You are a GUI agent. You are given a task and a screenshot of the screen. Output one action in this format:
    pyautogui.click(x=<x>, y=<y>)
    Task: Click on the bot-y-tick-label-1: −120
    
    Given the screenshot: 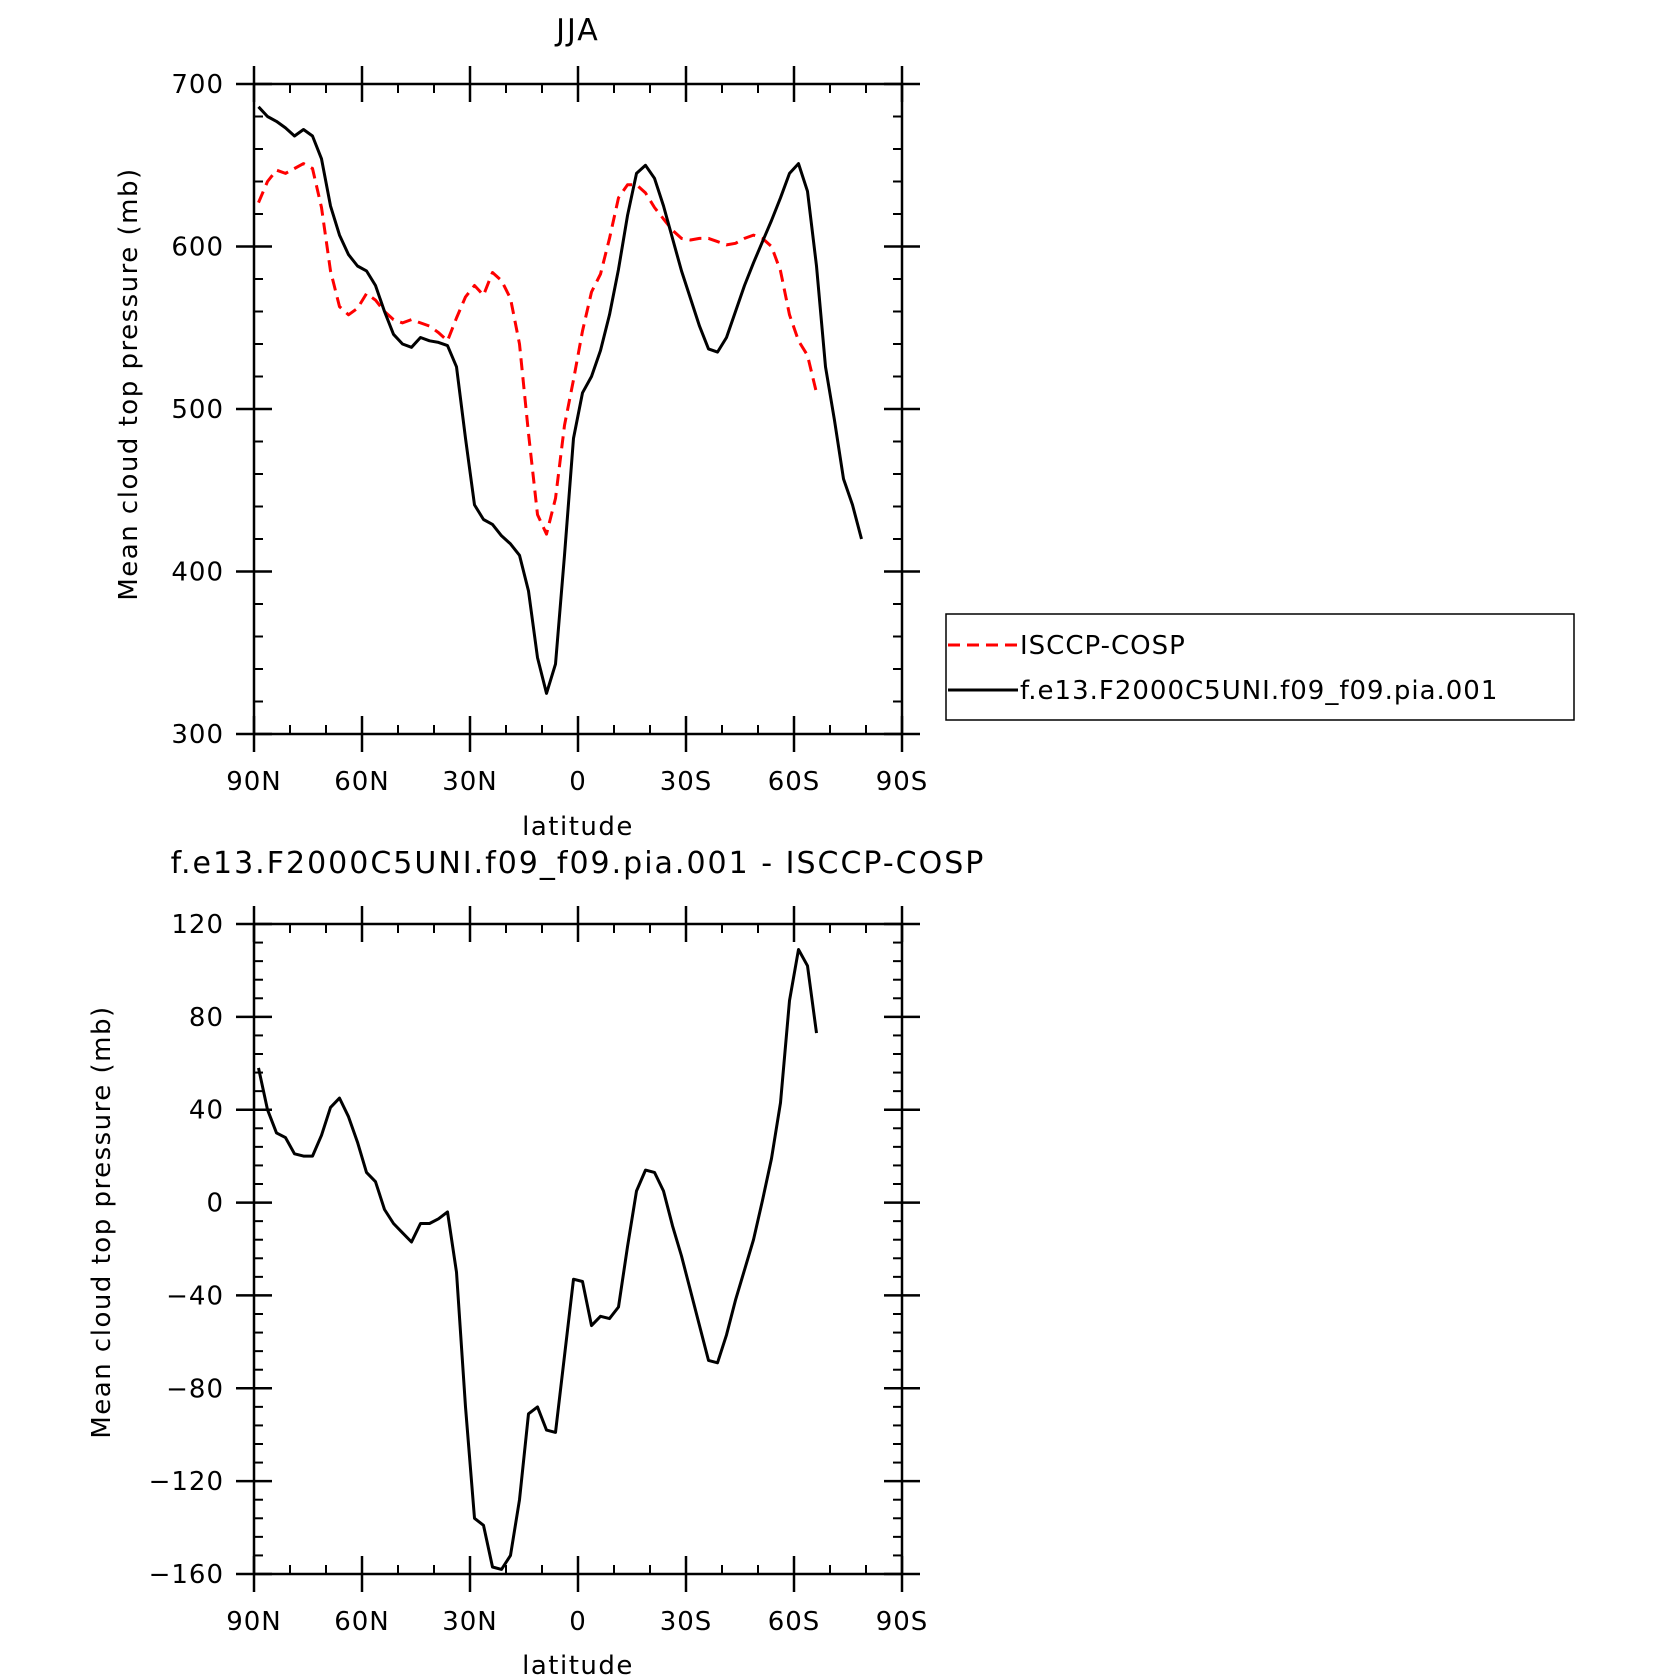 What is the action you would take?
    pyautogui.click(x=186, y=1482)
    